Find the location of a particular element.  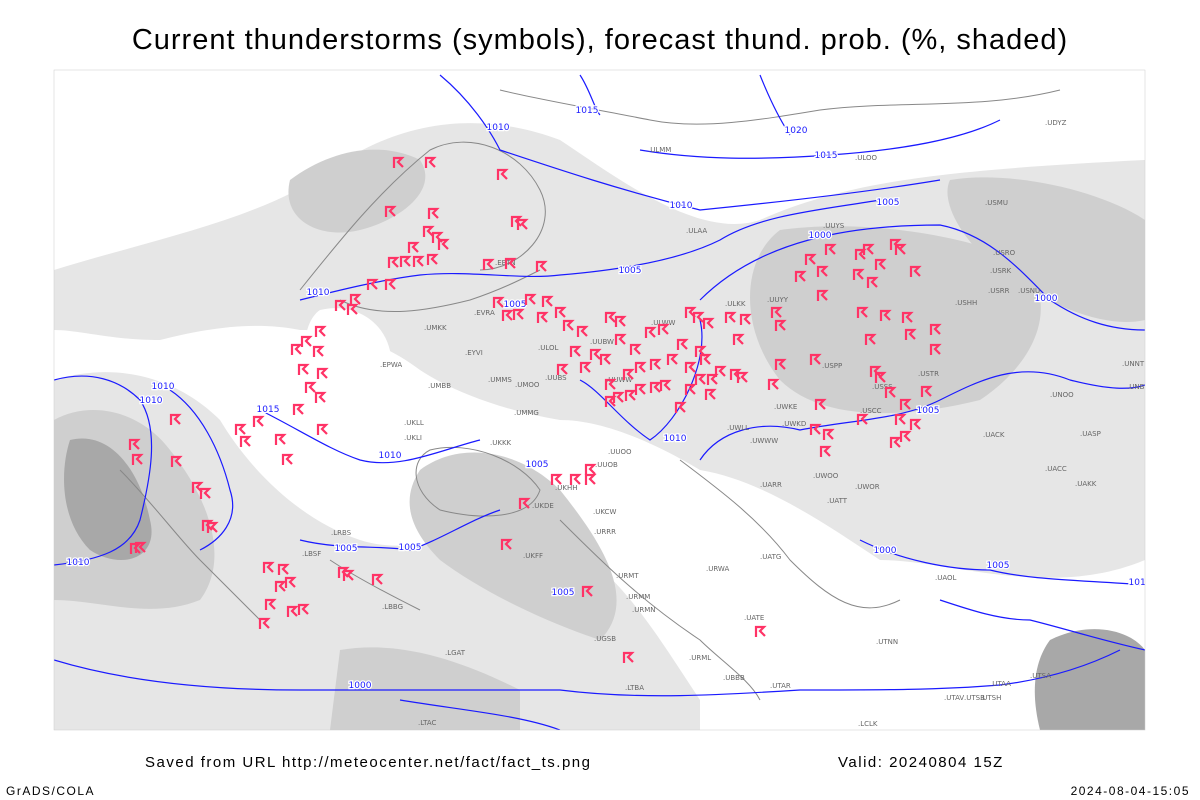

station-label: .UTAR is located at coordinates (780, 686).